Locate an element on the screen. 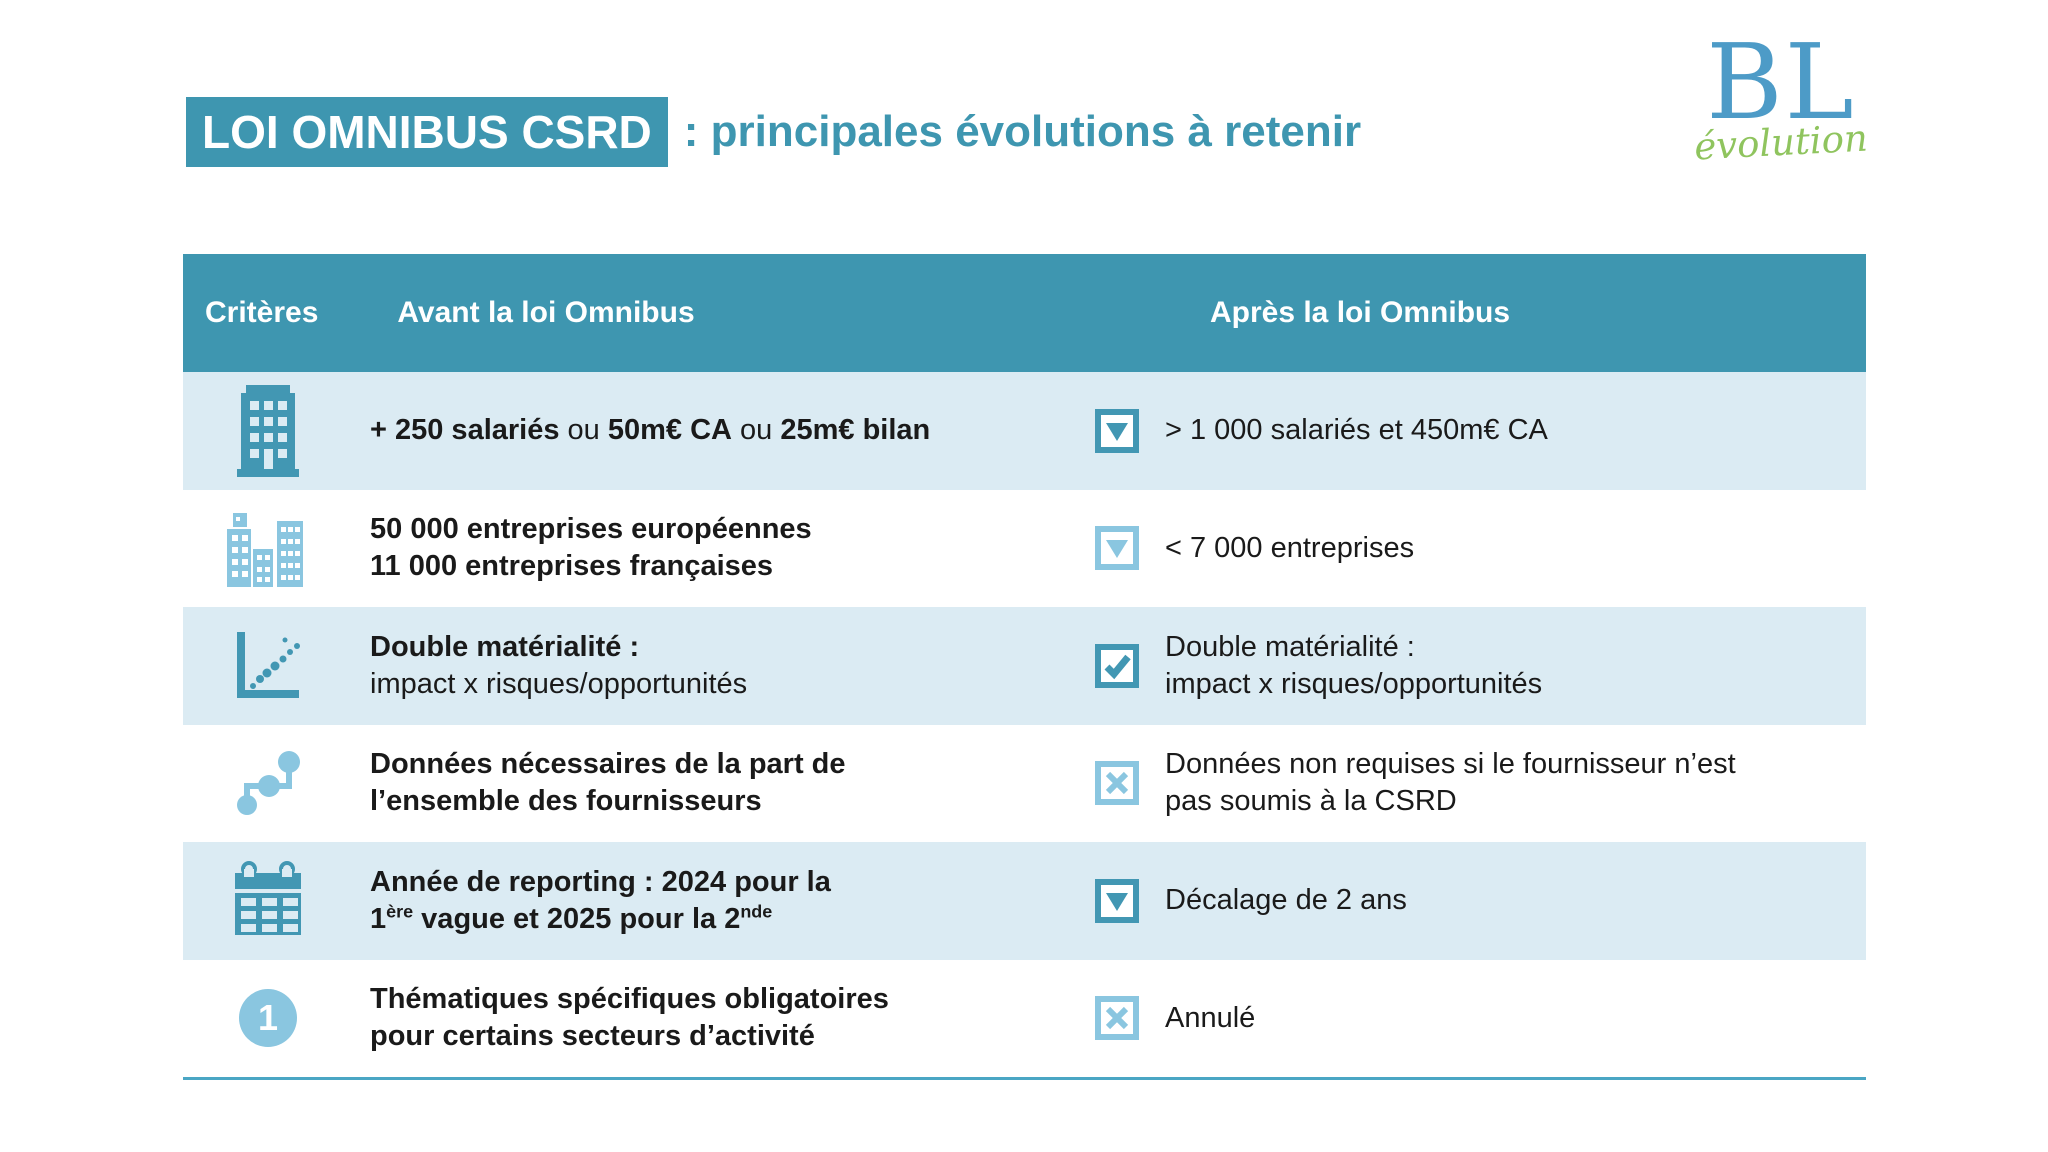 The image size is (2048, 1152). text-segment: + 250 salariés is located at coordinates (465, 430).